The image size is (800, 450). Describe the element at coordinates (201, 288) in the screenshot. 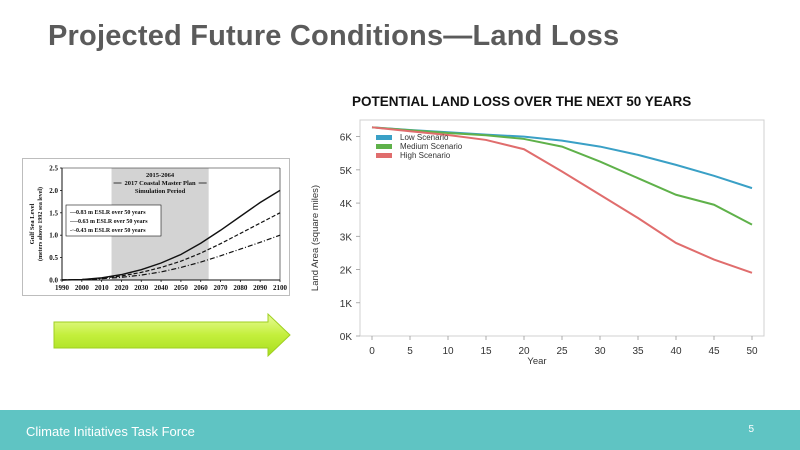

I see `x-tick-label: 2060` at that location.